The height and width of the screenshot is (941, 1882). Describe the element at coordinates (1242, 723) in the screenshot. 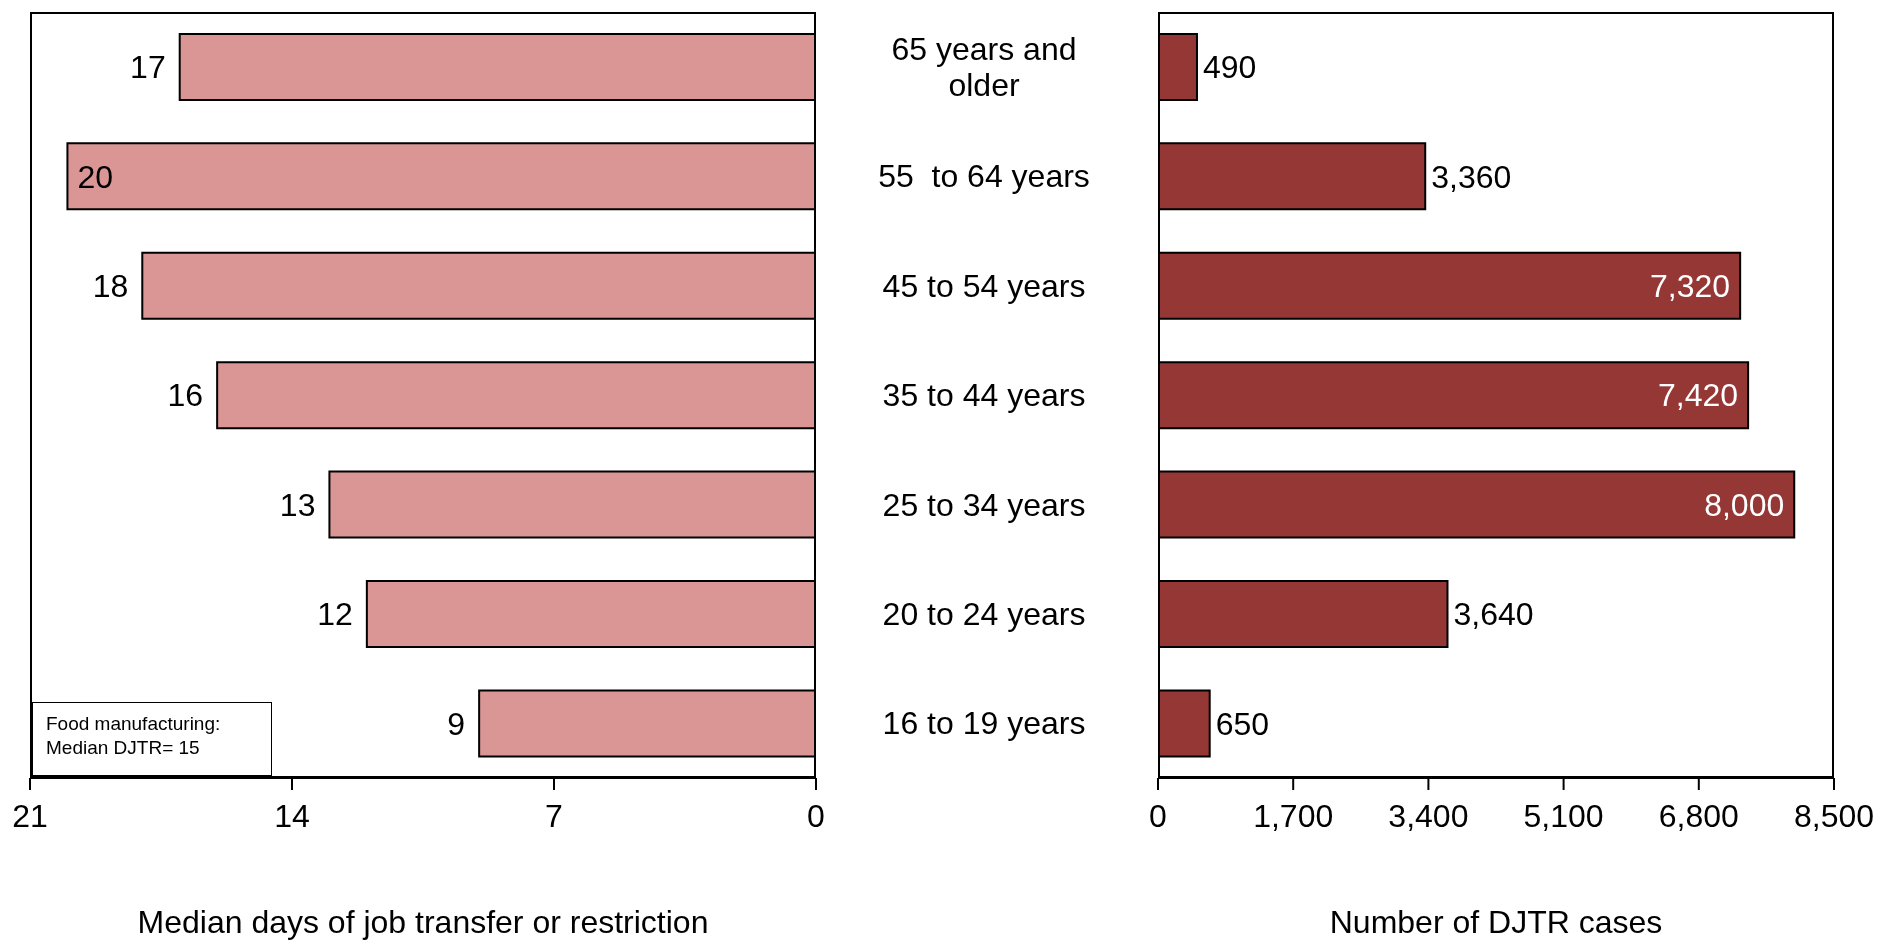

I see `data-label: 650` at that location.